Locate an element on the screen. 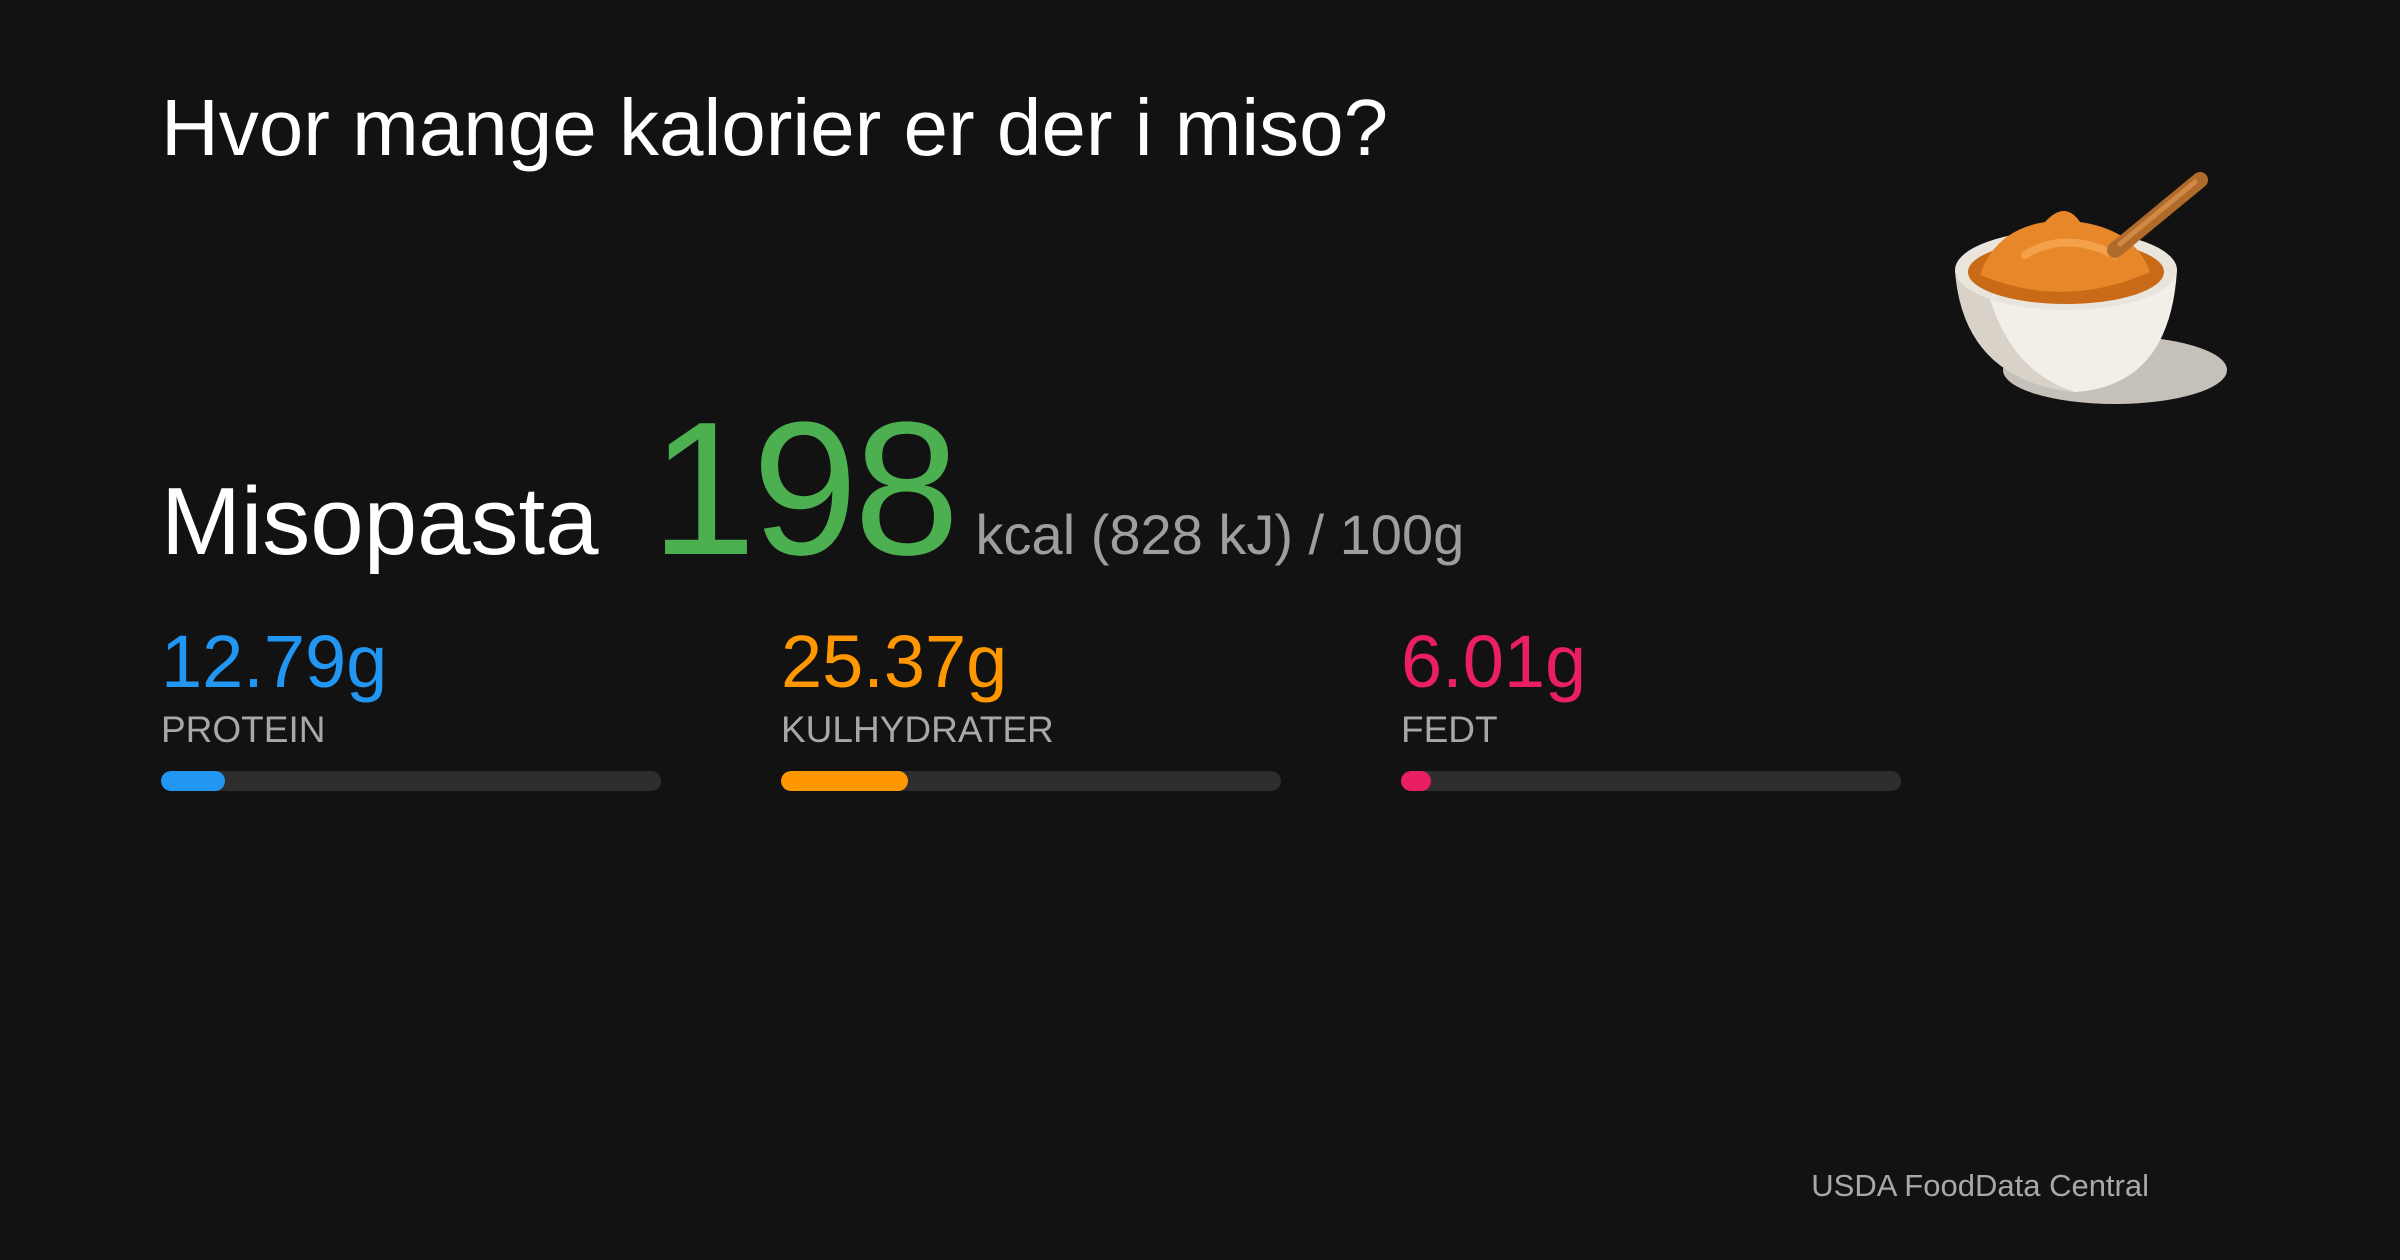 This screenshot has width=2400, height=1260. source: USDA FoodData Central is located at coordinates (1980, 1185).